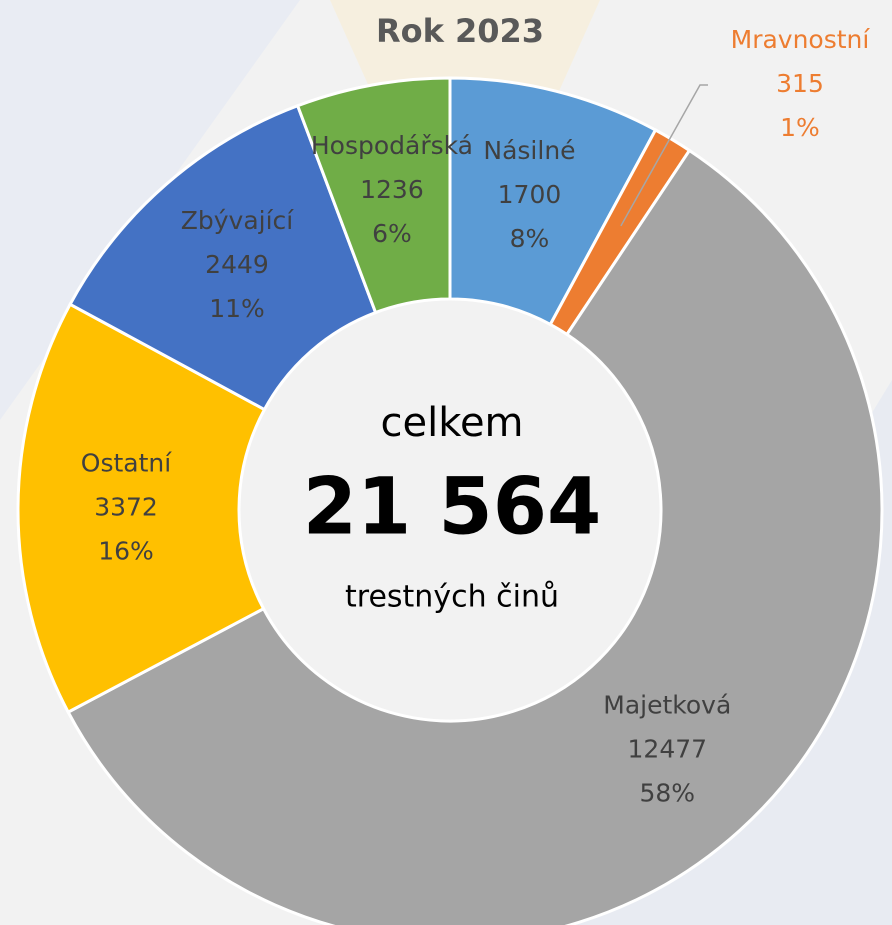  I want to click on chart-title: Rok 2023, so click(460, 31).